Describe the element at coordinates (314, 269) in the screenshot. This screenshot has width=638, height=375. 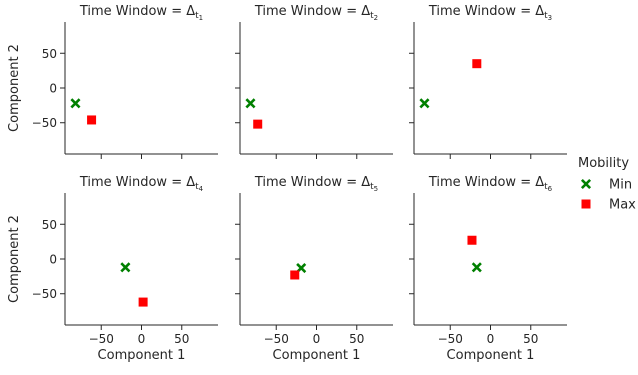
I see `panel-5: Time Window = Δt5 −50 0 50 Component 1` at that location.